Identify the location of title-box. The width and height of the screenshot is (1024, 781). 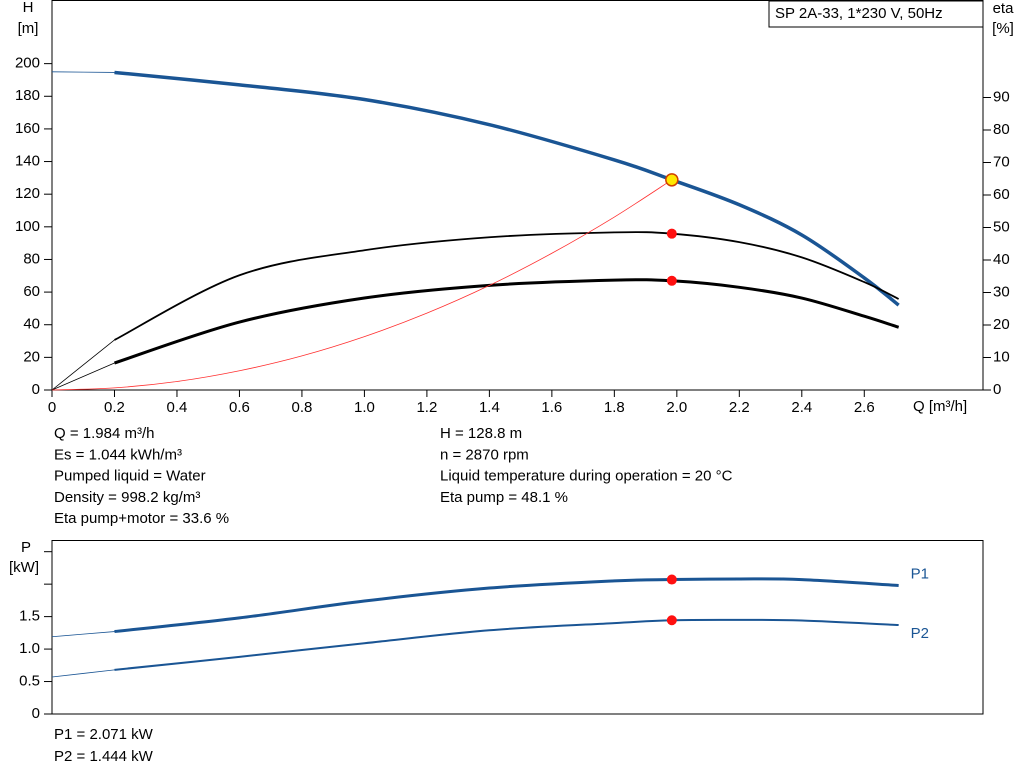
(876, 14).